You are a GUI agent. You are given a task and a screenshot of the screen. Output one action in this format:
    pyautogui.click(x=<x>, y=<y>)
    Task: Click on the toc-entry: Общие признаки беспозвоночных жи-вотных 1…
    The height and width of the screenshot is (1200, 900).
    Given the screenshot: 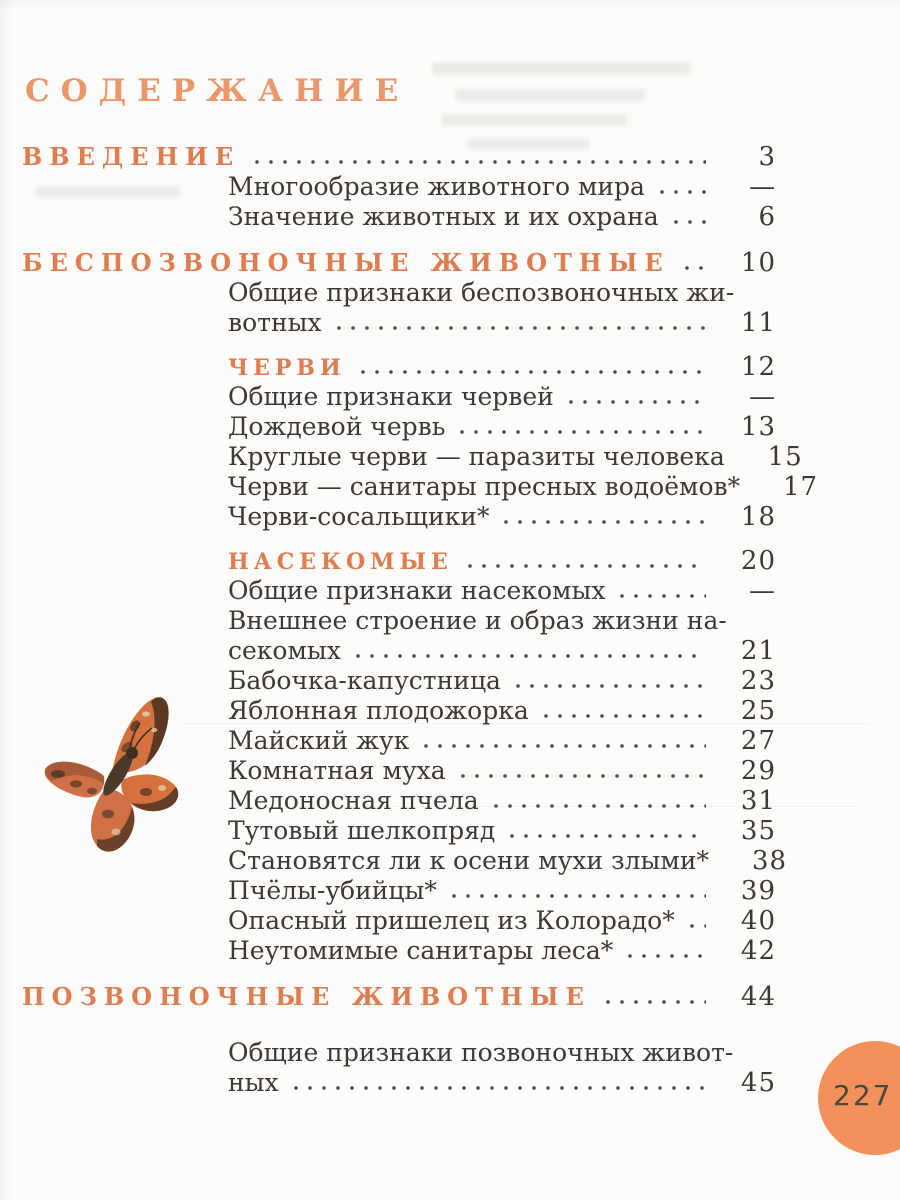 What is the action you would take?
    pyautogui.click(x=502, y=308)
    